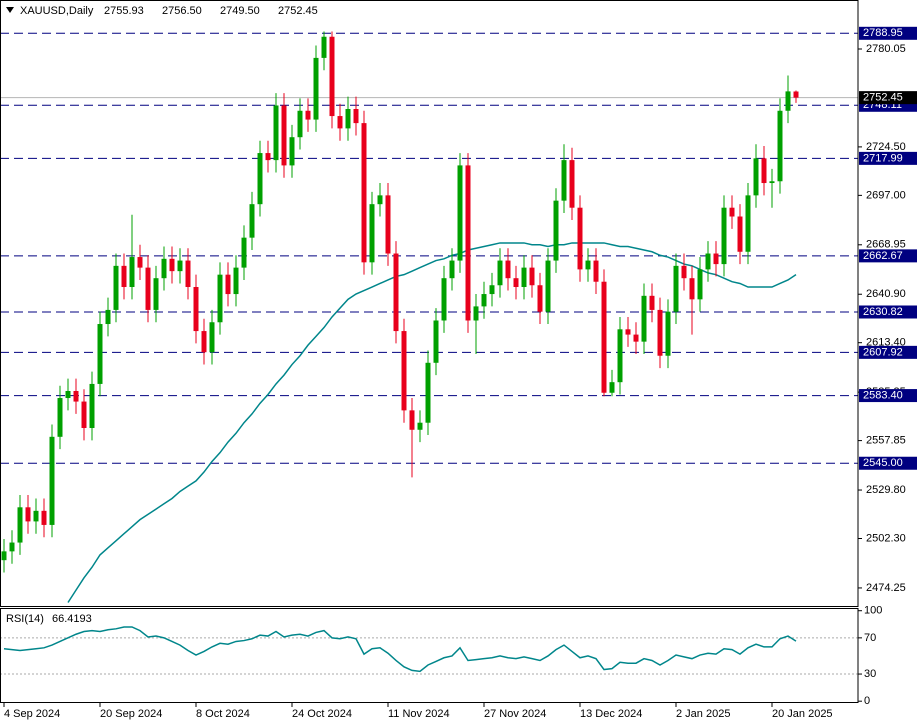  Describe the element at coordinates (867, 701) in the screenshot. I see `y-tick-label: 0` at that location.